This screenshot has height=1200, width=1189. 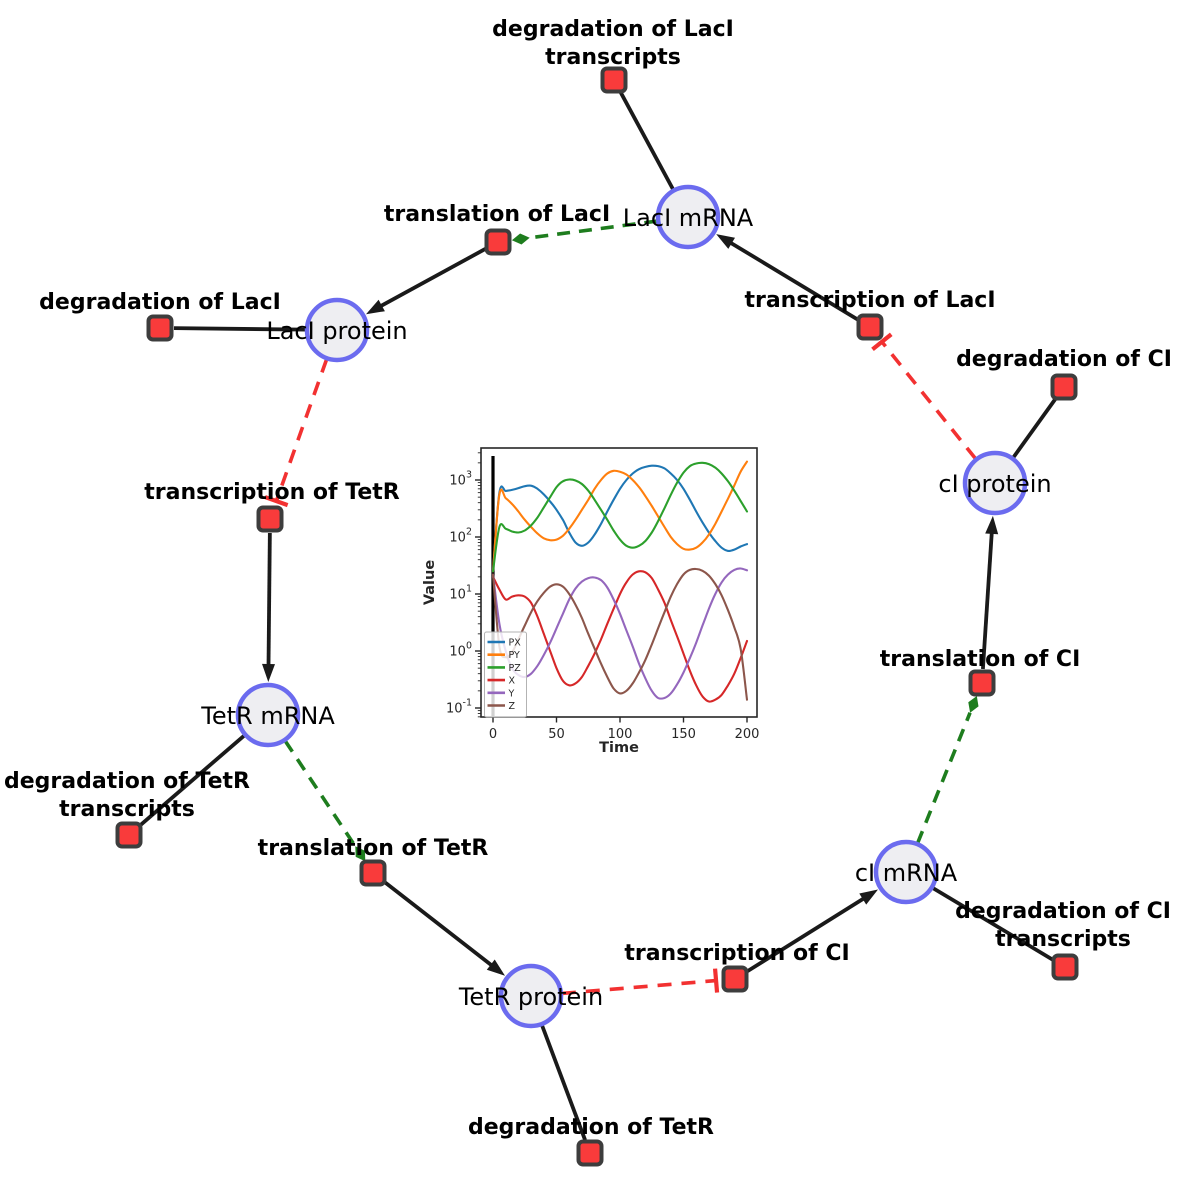 What do you see at coordinates (438, 924) in the screenshot?
I see `edge-translation-tetr-tetr-protein` at bounding box center [438, 924].